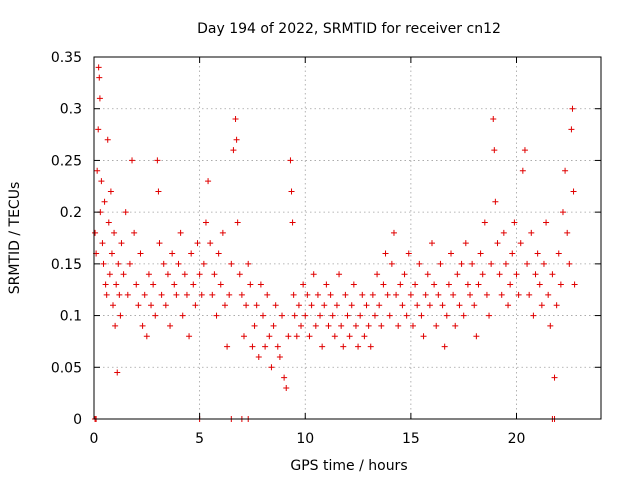  What do you see at coordinates (15, 238) in the screenshot?
I see `y-axis-title: SRMTID / TECUs` at bounding box center [15, 238].